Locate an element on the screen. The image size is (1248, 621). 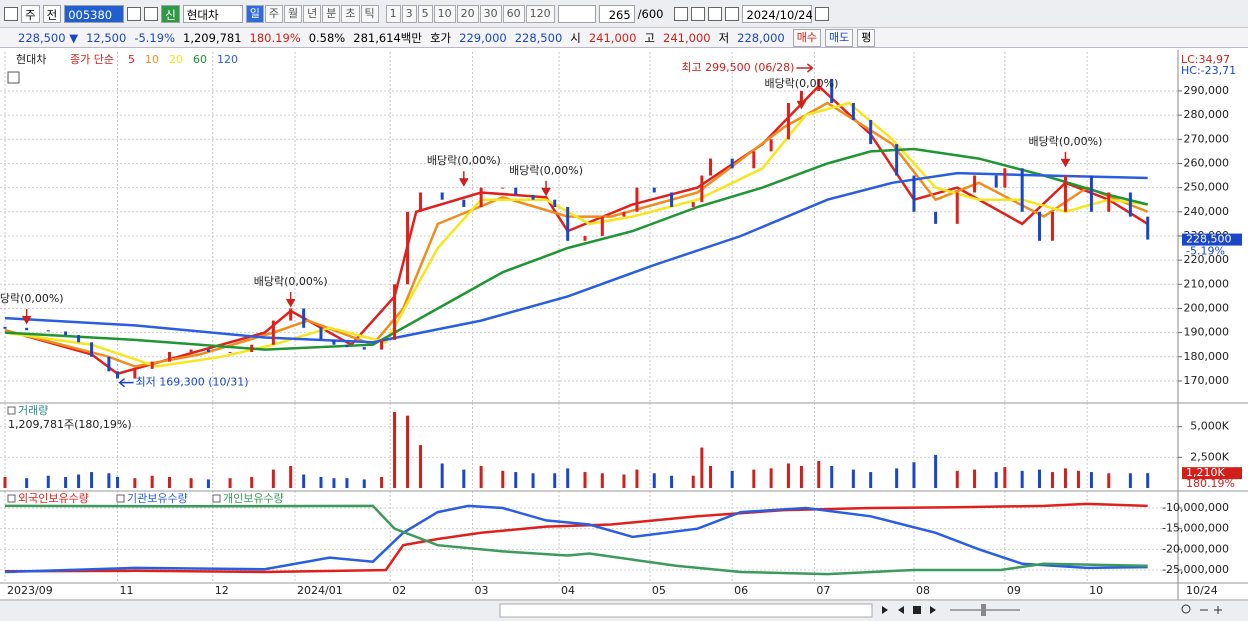
interval-button: 주 is located at coordinates (274, 13).